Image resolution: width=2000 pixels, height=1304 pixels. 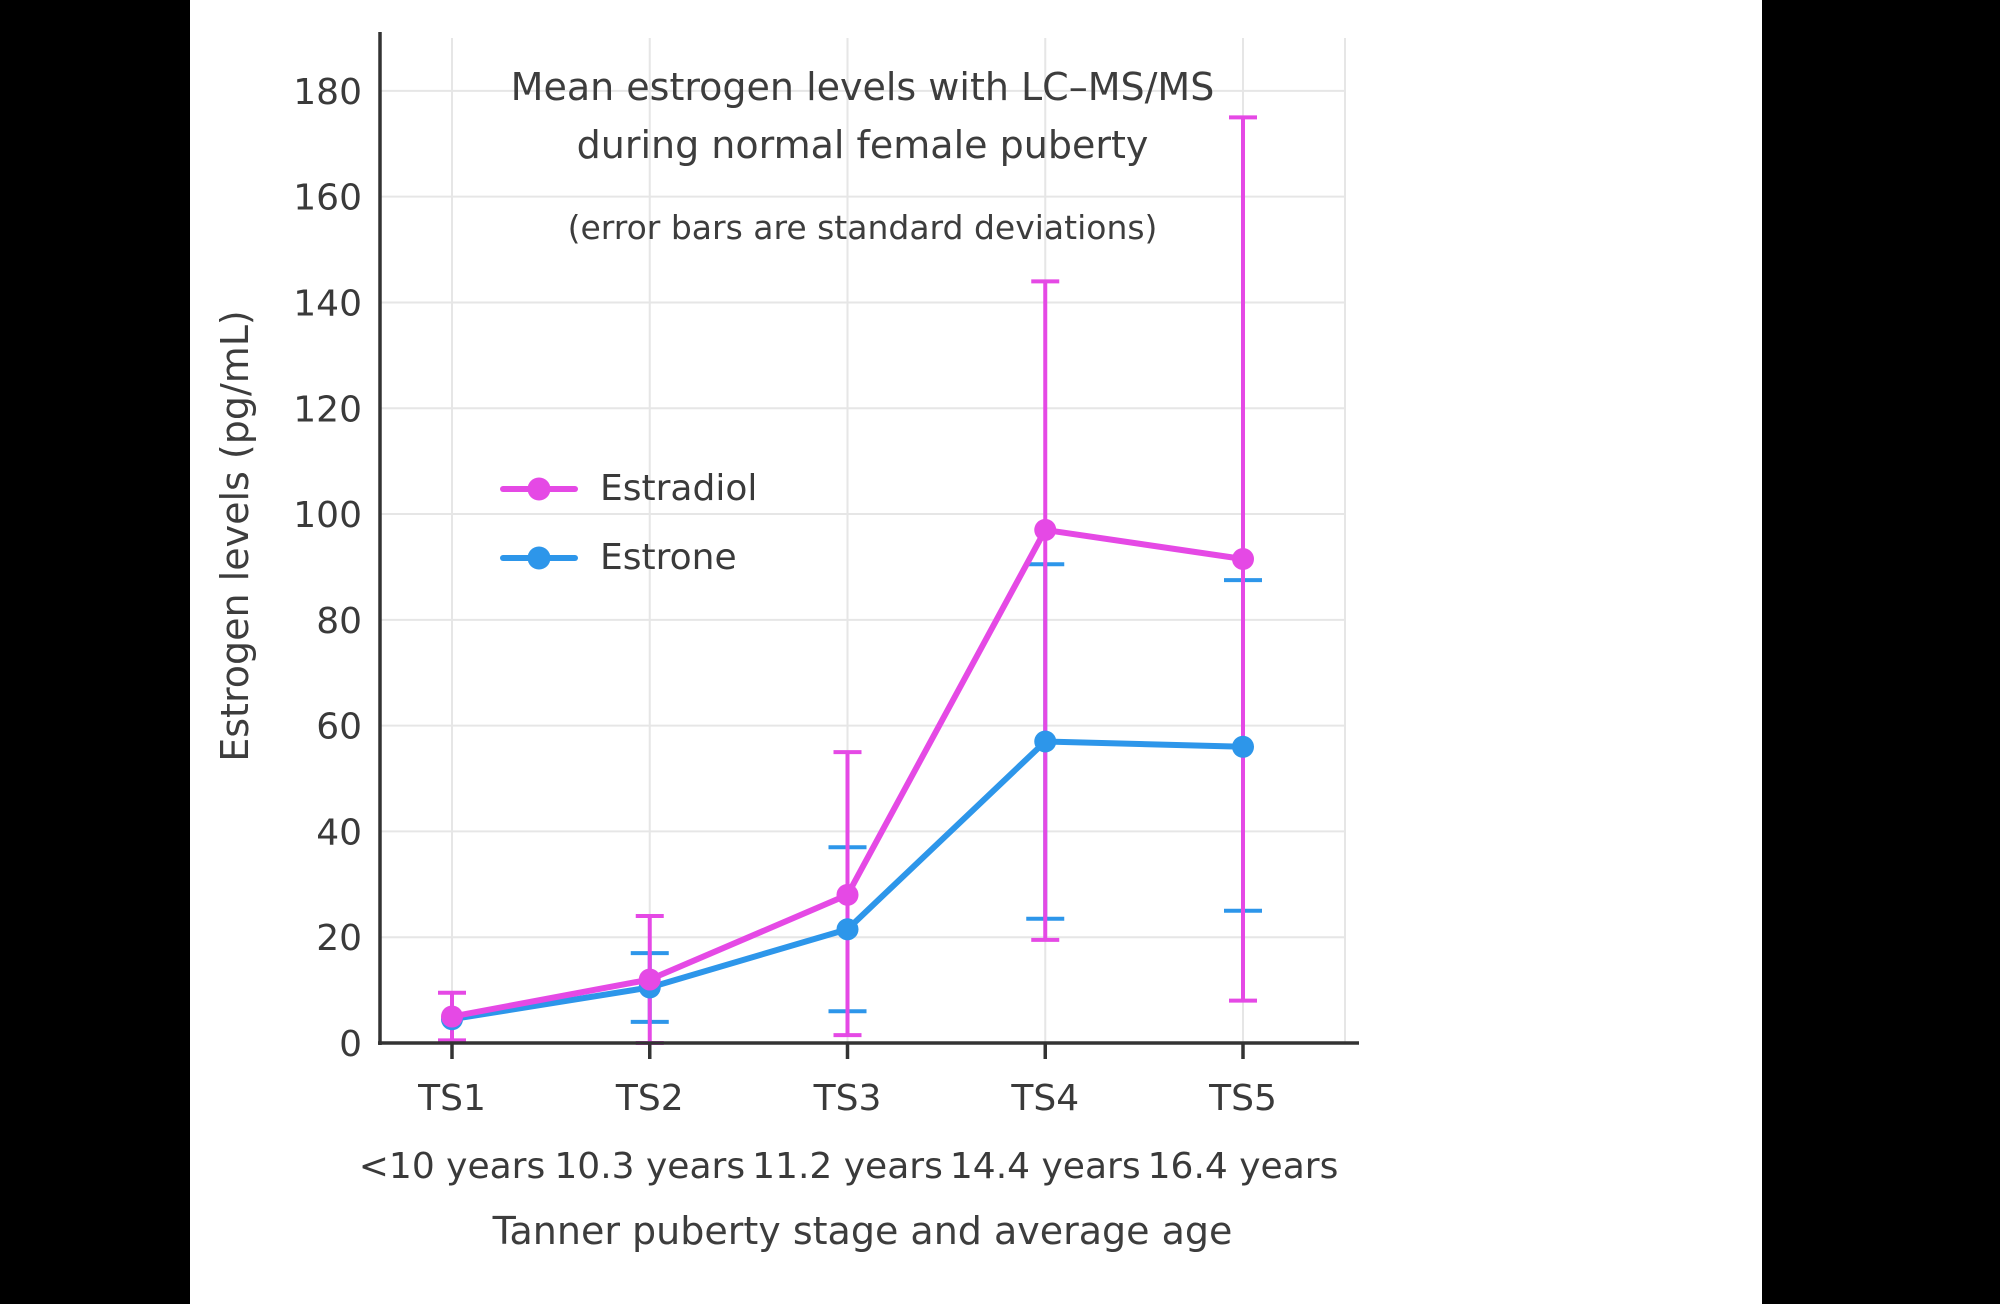 What do you see at coordinates (95, 652) in the screenshot?
I see `letterbox-left` at bounding box center [95, 652].